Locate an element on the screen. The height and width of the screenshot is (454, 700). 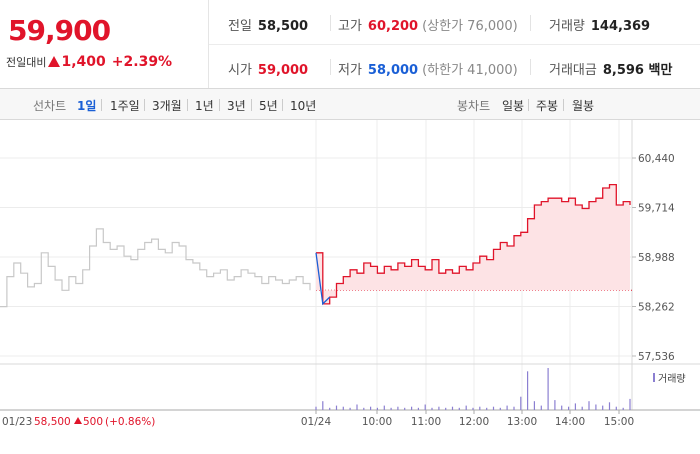
y-tick-label: 59,714 is located at coordinates (656, 209).